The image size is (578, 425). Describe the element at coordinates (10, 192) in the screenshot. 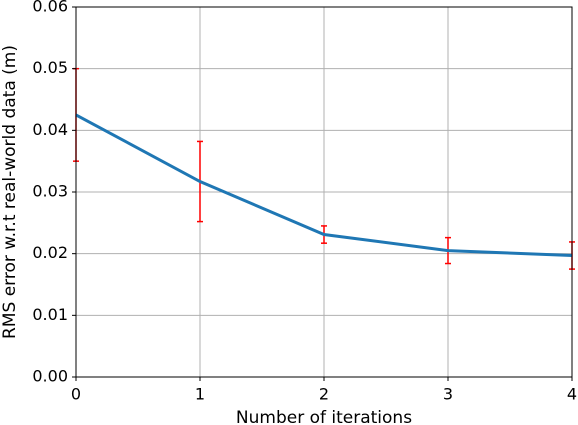

I see `y-axis-label: RMS error w.r.t real-world data (m)` at that location.